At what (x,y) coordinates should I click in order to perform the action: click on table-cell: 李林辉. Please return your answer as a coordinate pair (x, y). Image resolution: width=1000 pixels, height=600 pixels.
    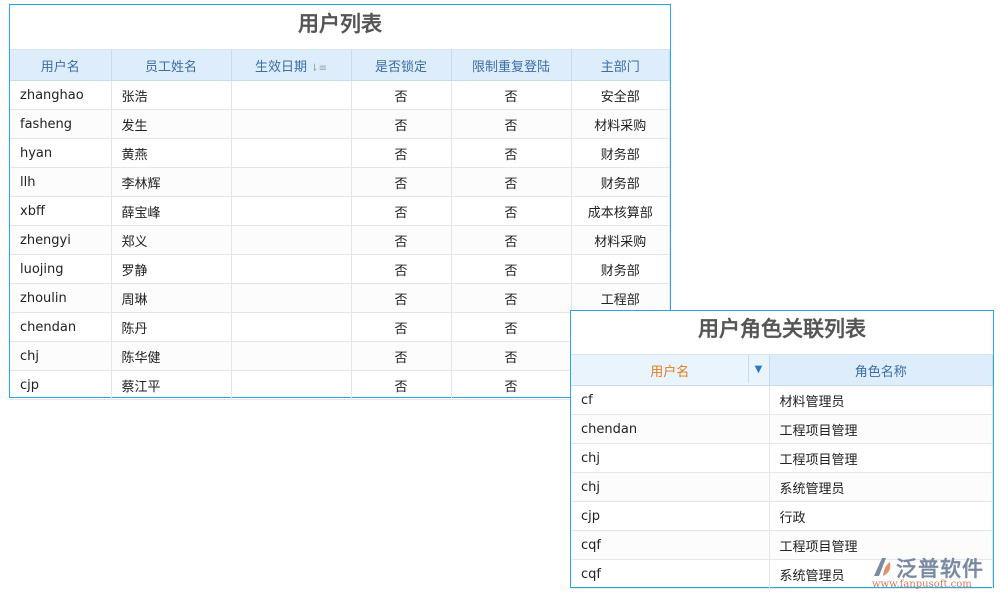
    Looking at the image, I should click on (171, 182).